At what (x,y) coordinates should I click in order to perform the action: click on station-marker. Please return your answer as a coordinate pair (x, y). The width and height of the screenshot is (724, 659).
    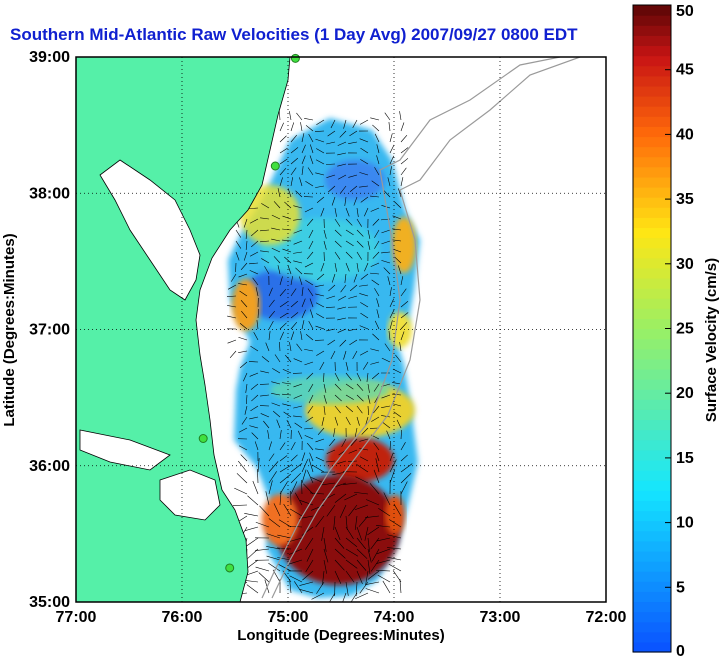
    Looking at the image, I should click on (275, 166).